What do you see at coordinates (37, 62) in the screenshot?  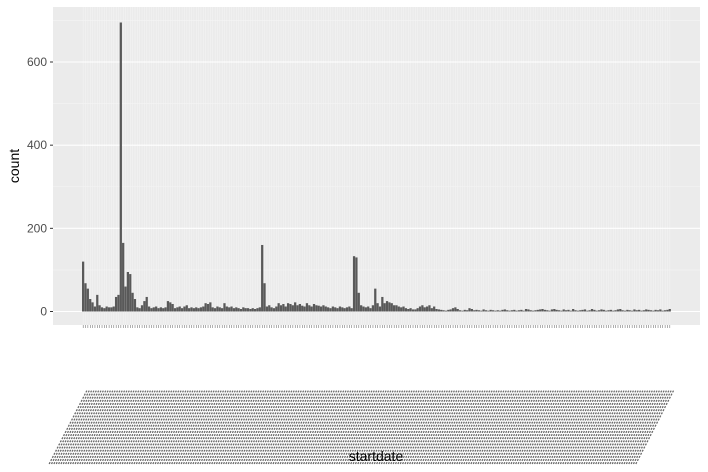 I see `y-tick-label: 600` at bounding box center [37, 62].